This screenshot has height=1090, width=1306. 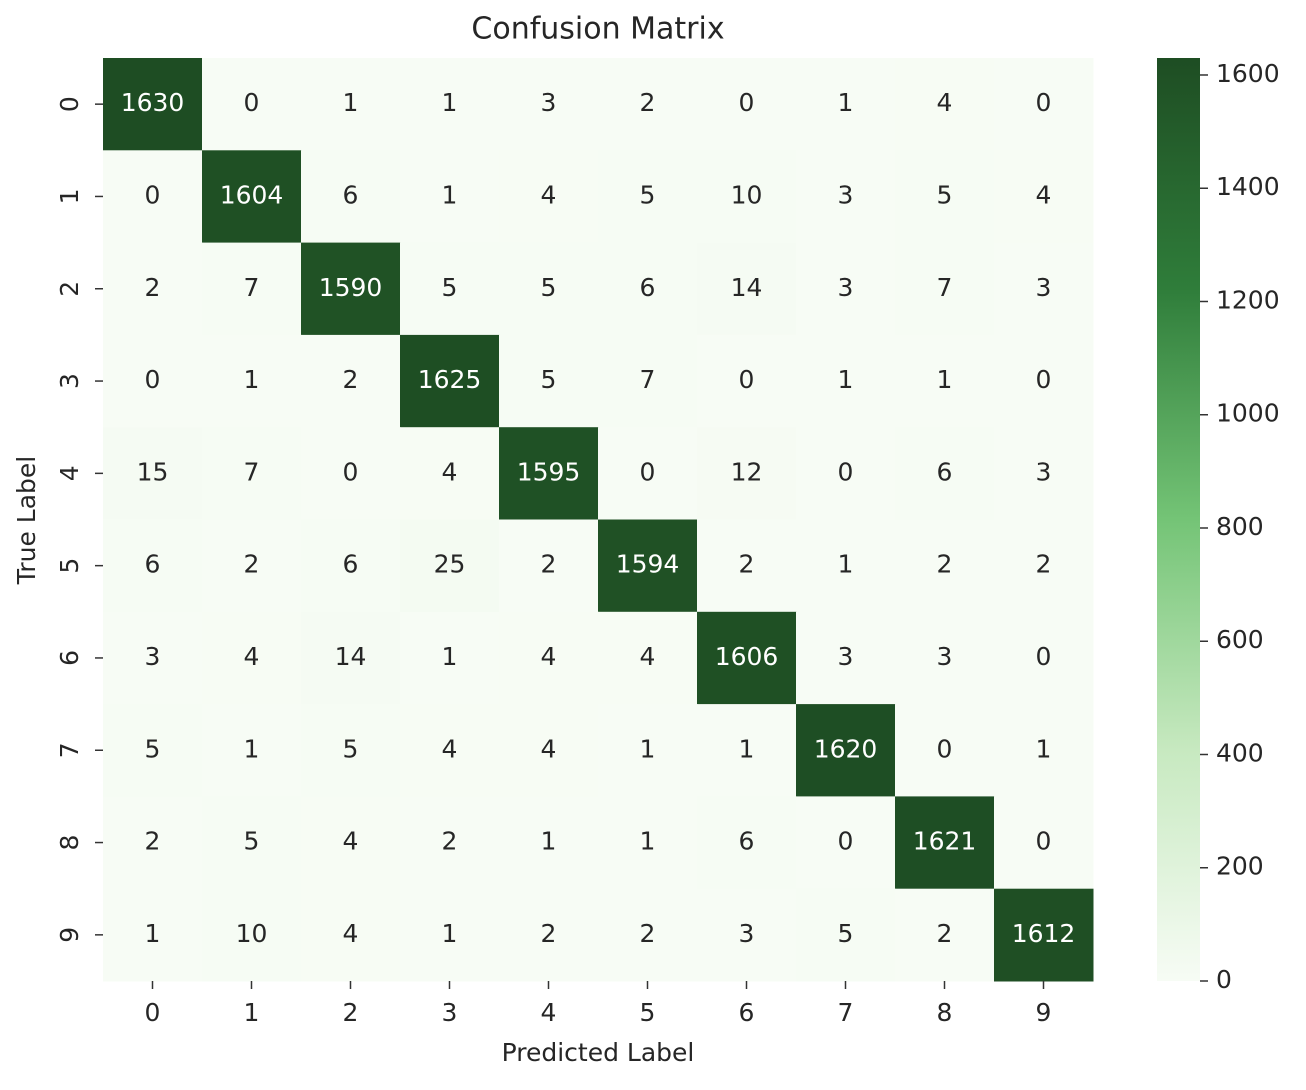 I want to click on cell-label: 1625, so click(x=450, y=379).